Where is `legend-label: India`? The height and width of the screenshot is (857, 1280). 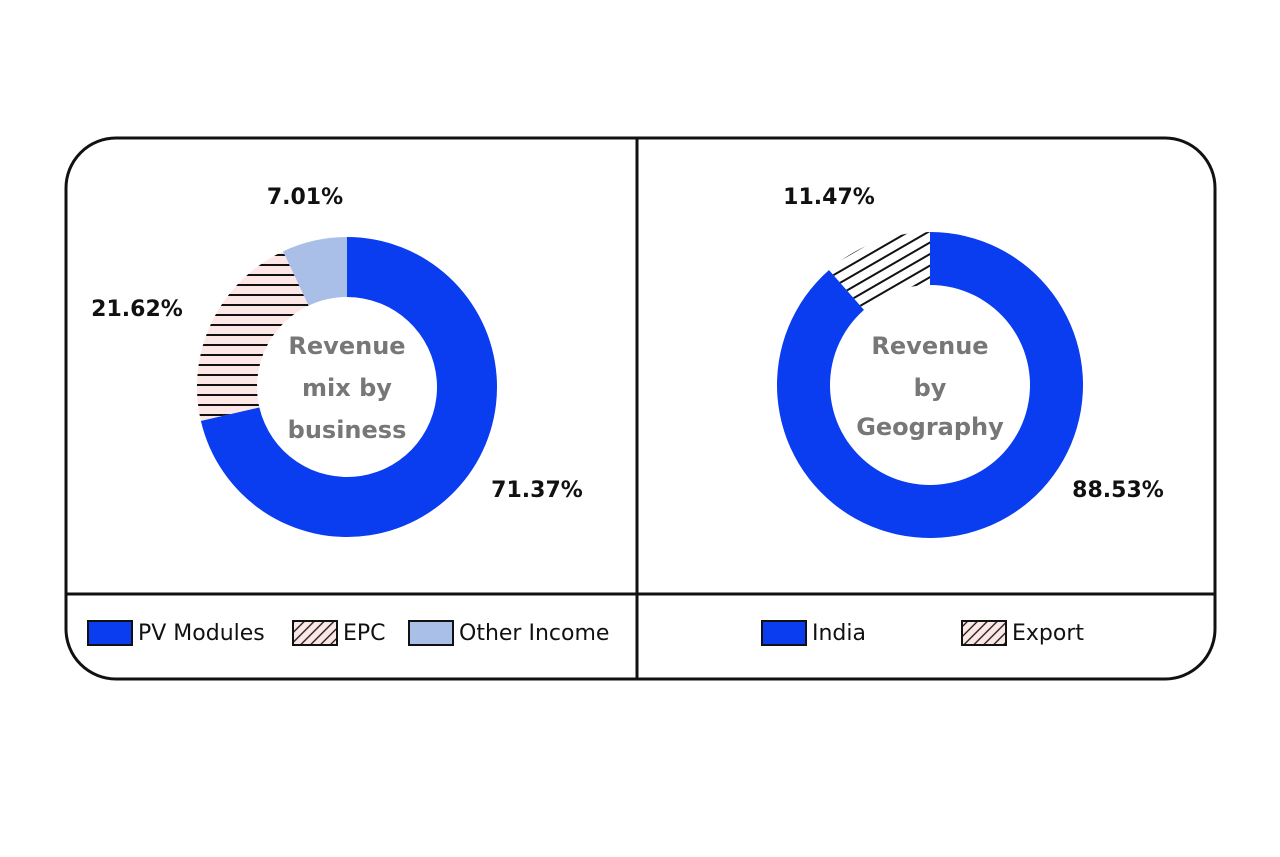 legend-label: India is located at coordinates (839, 633).